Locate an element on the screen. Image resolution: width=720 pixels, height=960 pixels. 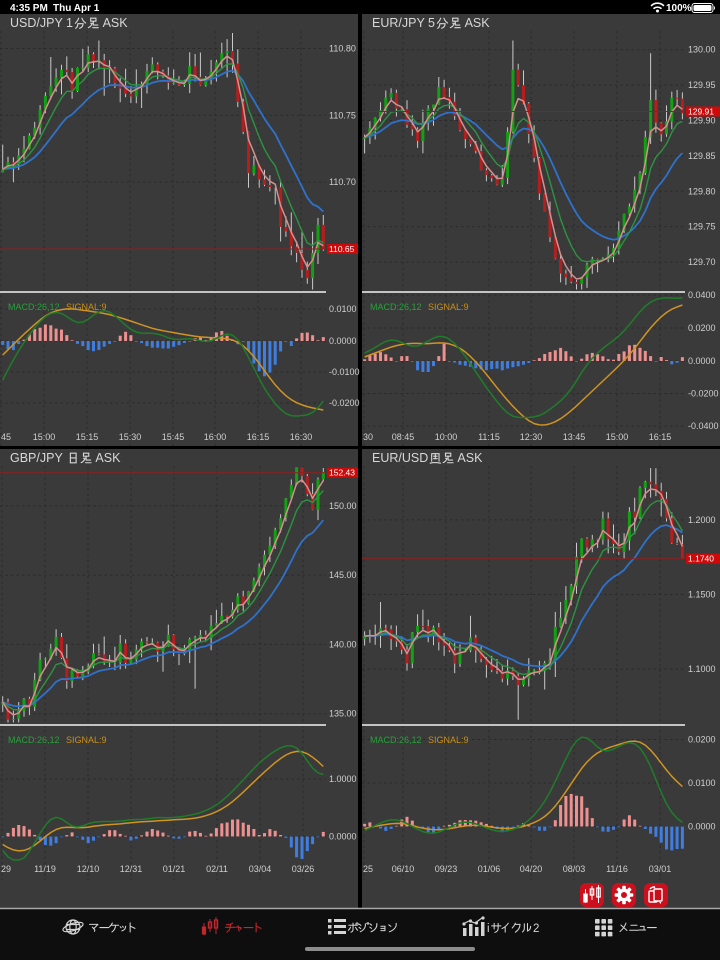
svg-text: USD/JPY 1 is located at coordinates (41, 23).